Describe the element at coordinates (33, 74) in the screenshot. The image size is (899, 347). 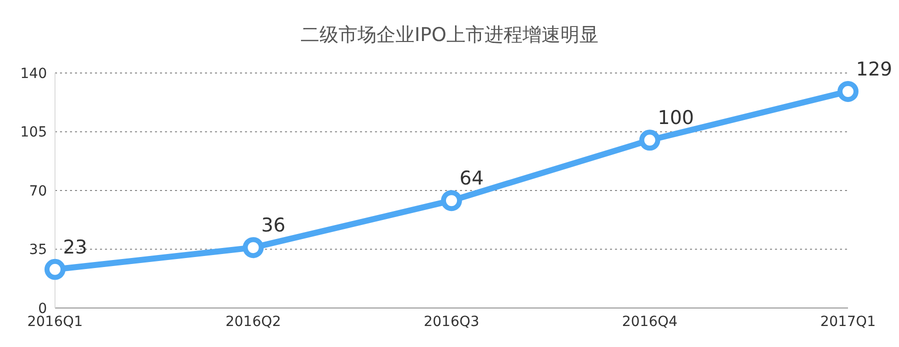
I see `y-tick-label: 140` at that location.